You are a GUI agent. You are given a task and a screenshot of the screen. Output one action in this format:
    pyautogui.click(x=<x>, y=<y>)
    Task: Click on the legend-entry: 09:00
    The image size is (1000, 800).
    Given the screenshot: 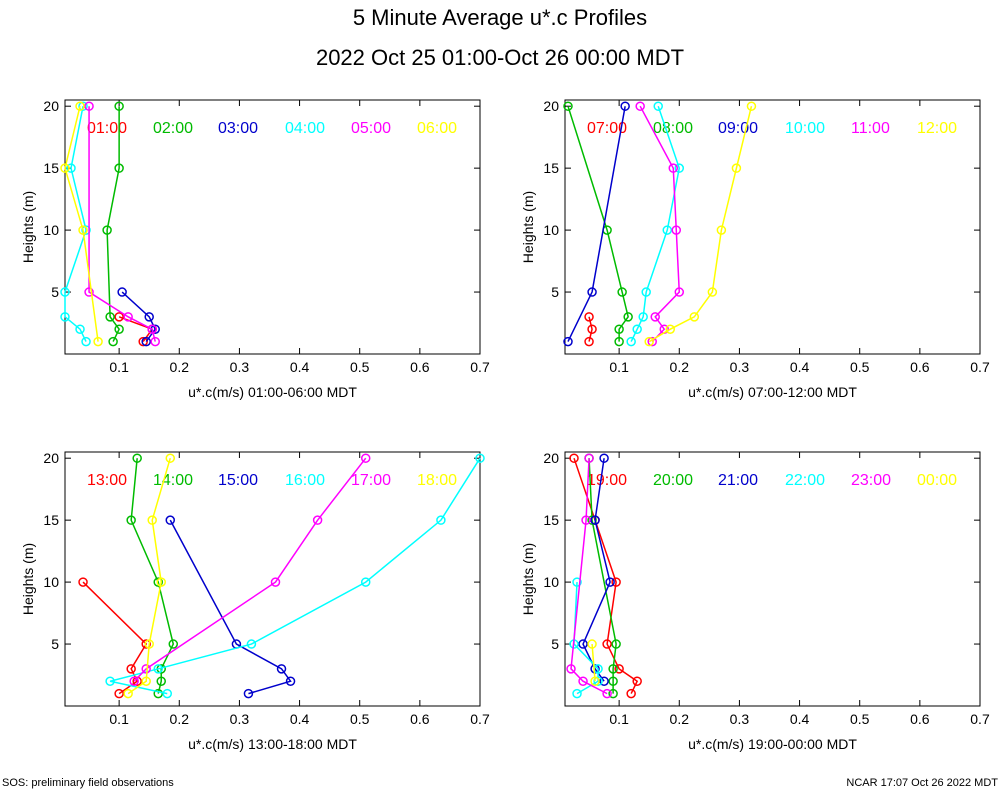 What is the action you would take?
    pyautogui.click(x=738, y=128)
    